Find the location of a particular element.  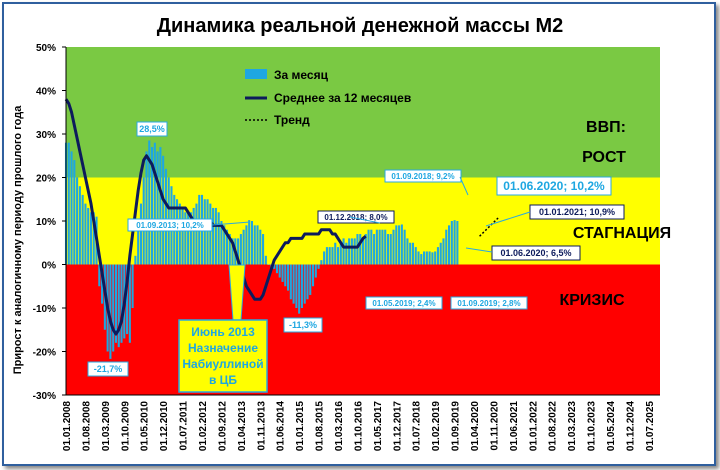

nabiullina-text: Июнь 2013 is located at coordinates (223, 332).